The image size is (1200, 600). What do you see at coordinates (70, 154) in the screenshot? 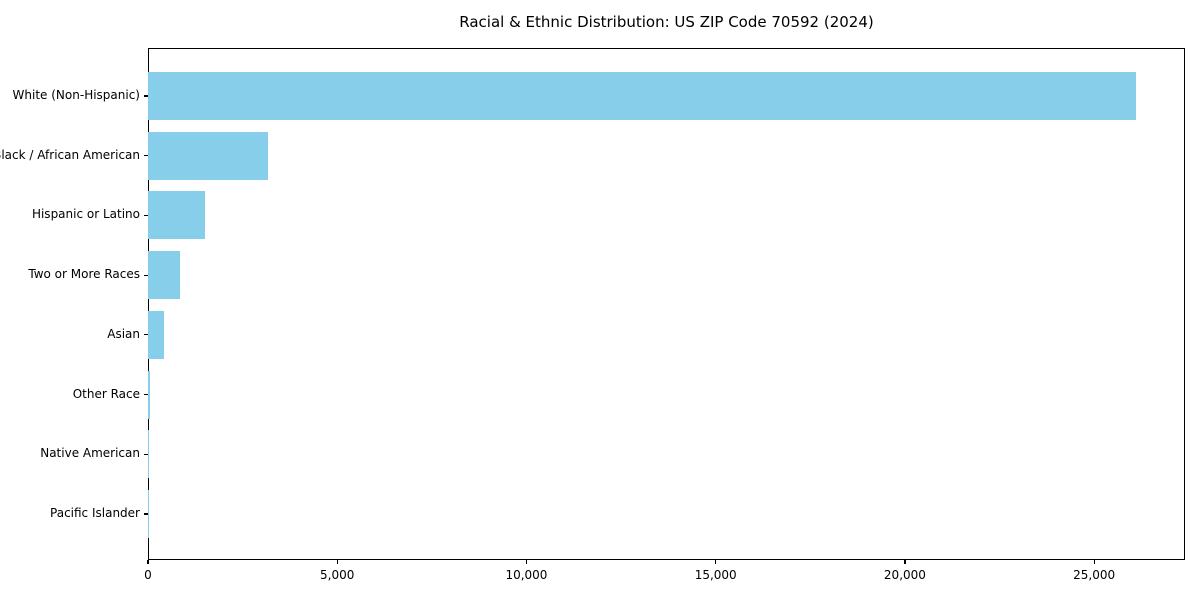
I see `y-tick-label: Black / African American` at bounding box center [70, 154].